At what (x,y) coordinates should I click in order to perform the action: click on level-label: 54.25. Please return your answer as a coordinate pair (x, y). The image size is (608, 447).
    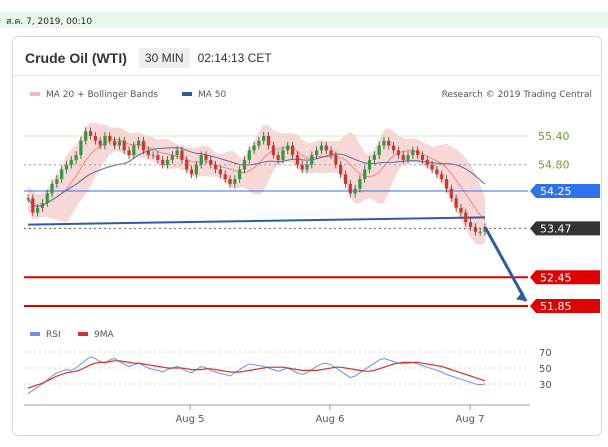
    Looking at the image, I should click on (556, 191).